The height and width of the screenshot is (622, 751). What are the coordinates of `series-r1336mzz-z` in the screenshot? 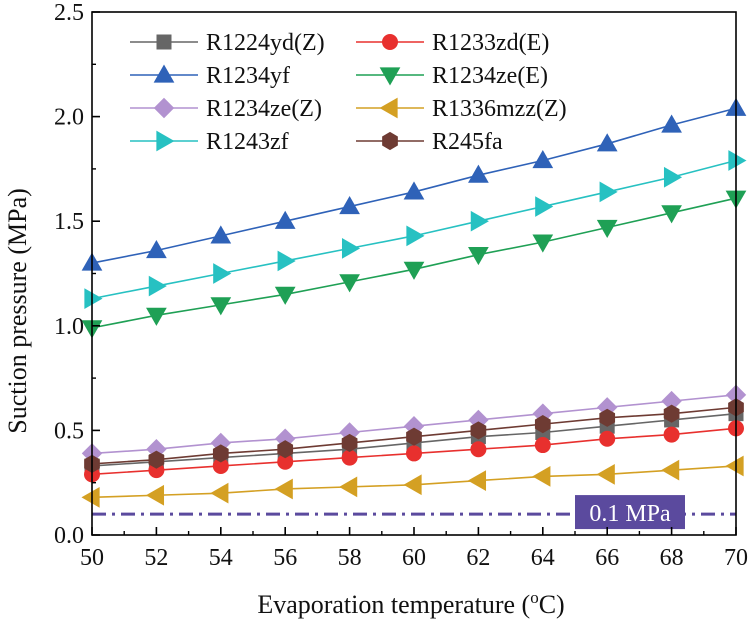 It's located at (412, 481).